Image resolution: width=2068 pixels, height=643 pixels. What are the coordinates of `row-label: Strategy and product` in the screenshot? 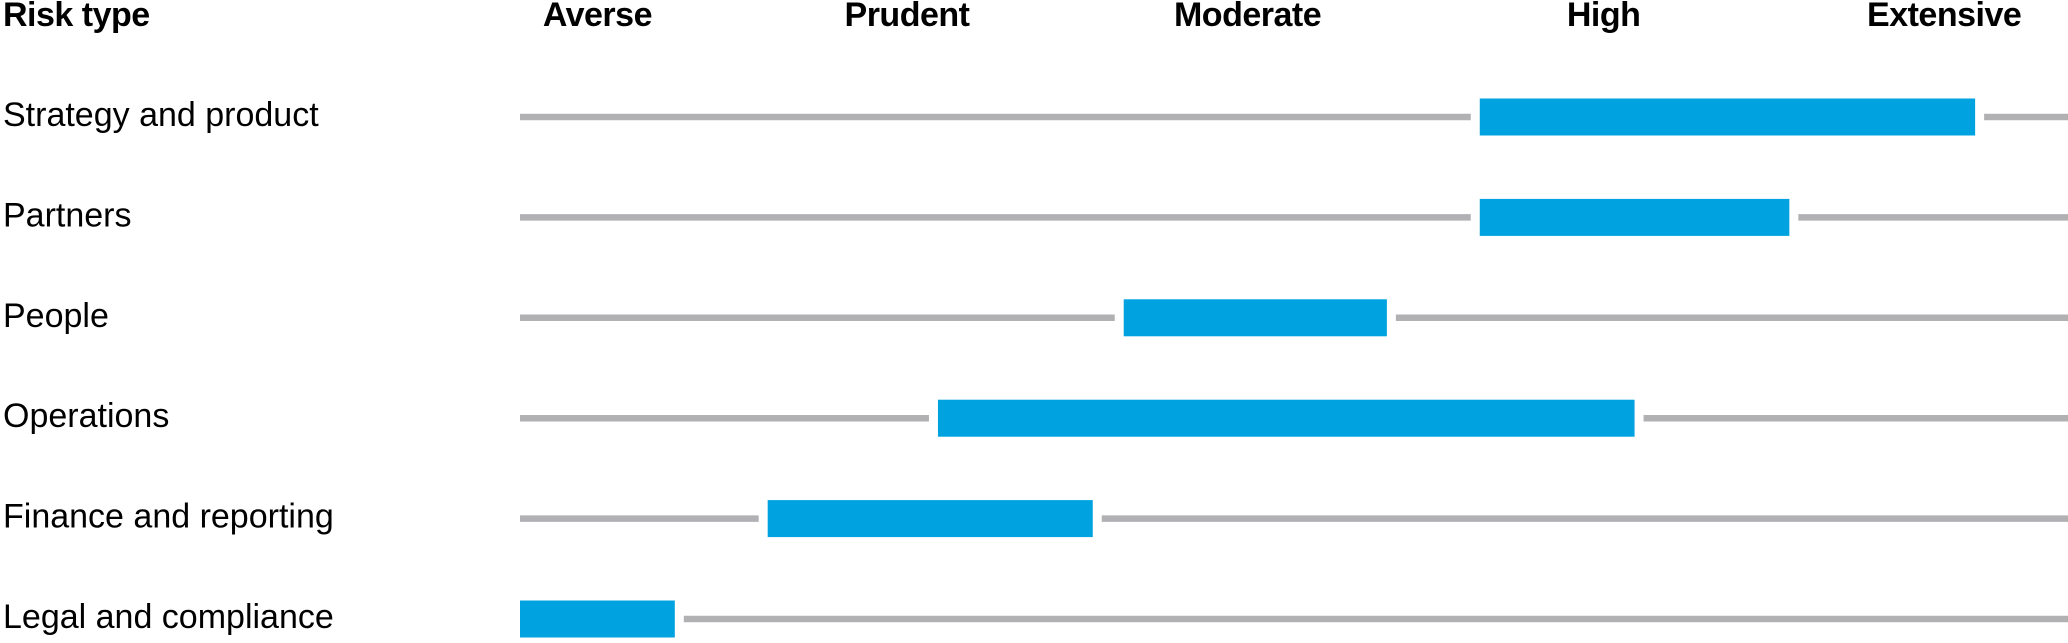 It's located at (161, 115).